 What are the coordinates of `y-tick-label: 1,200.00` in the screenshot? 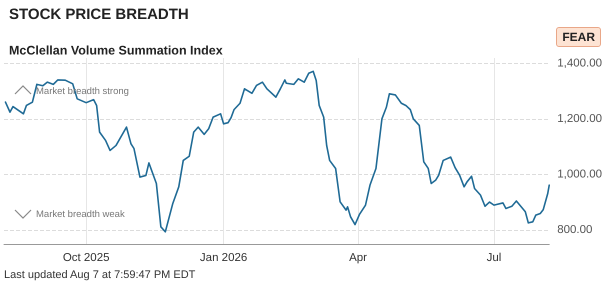 It's located at (579, 119).